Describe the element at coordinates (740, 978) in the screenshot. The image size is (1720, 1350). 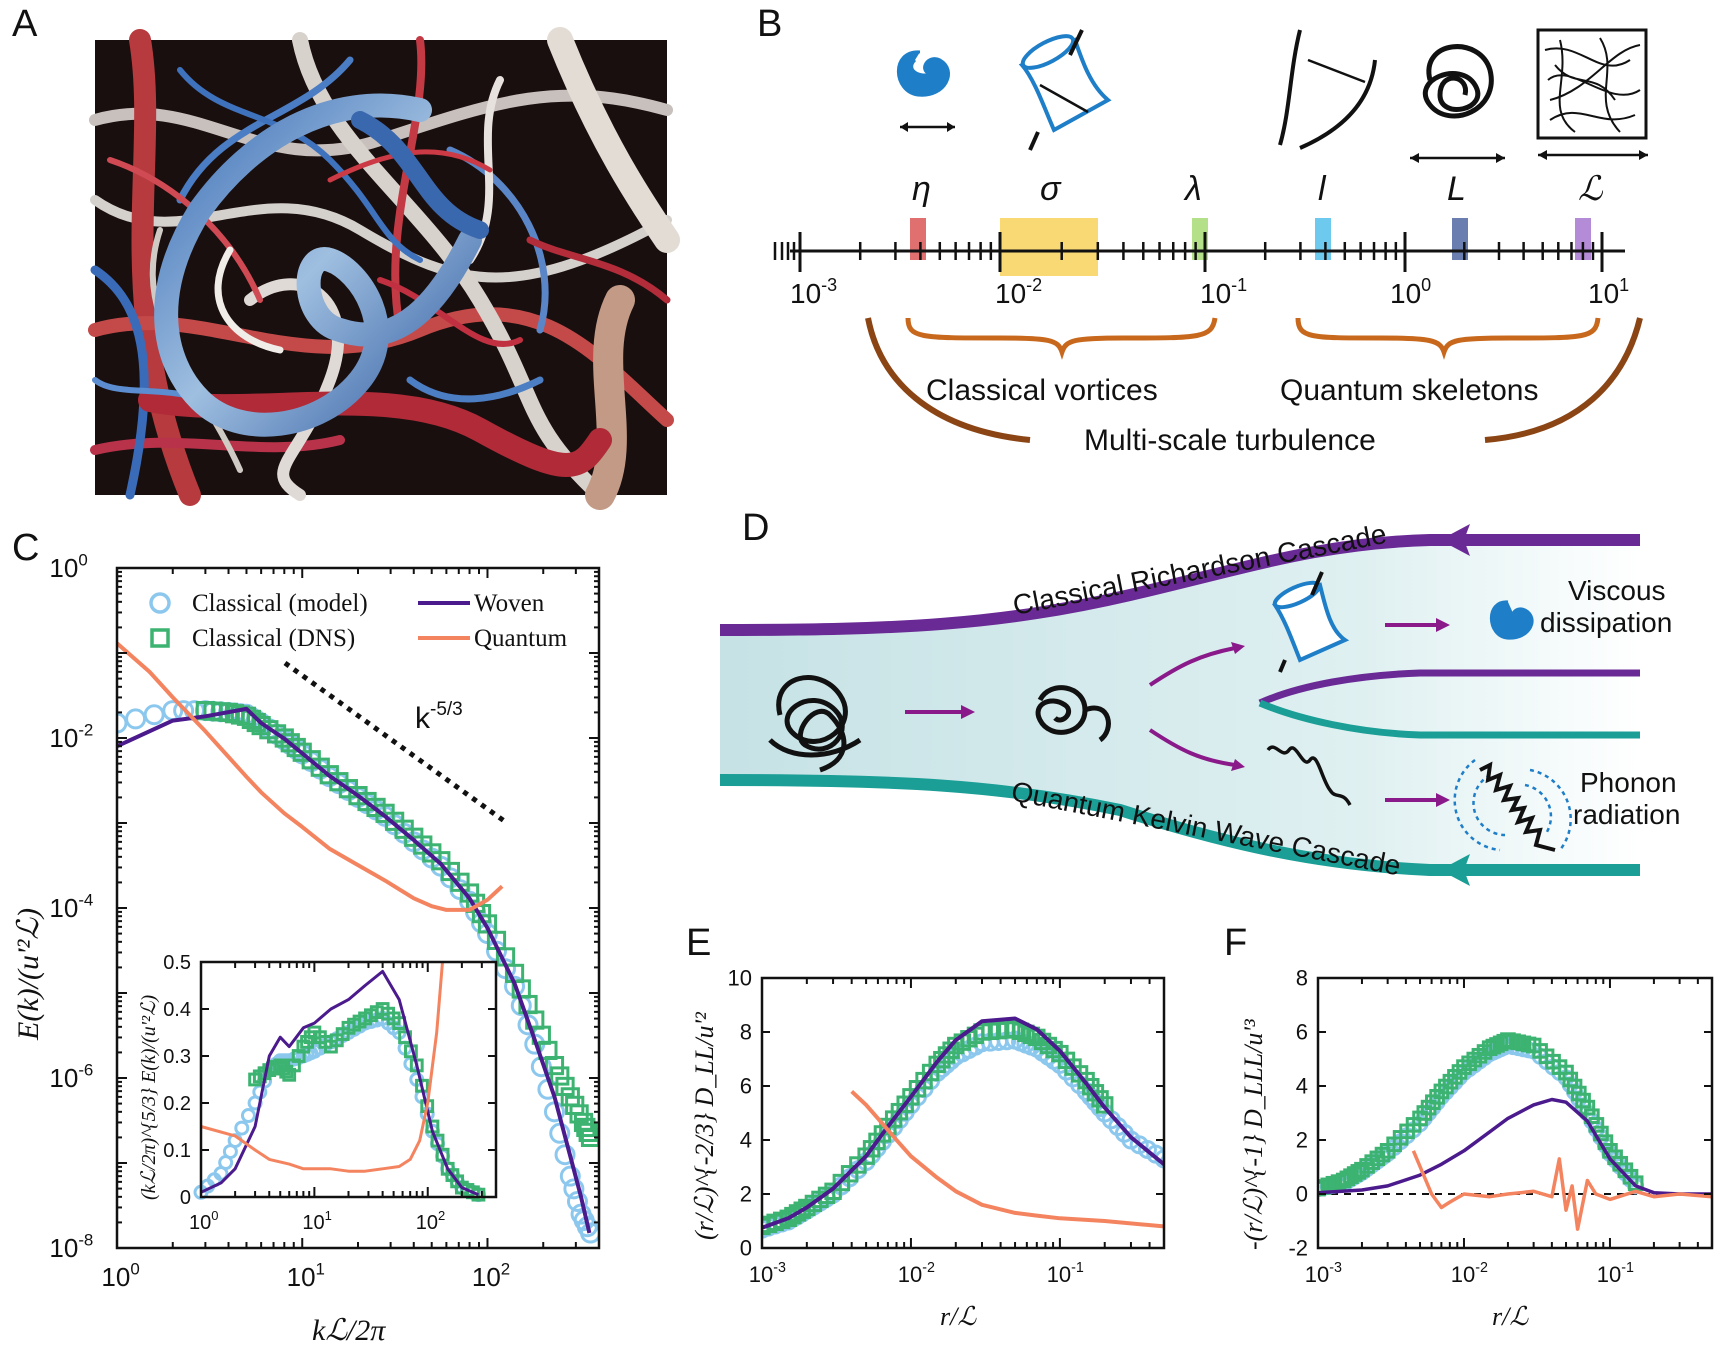
I see `y-tick-label: 10` at that location.